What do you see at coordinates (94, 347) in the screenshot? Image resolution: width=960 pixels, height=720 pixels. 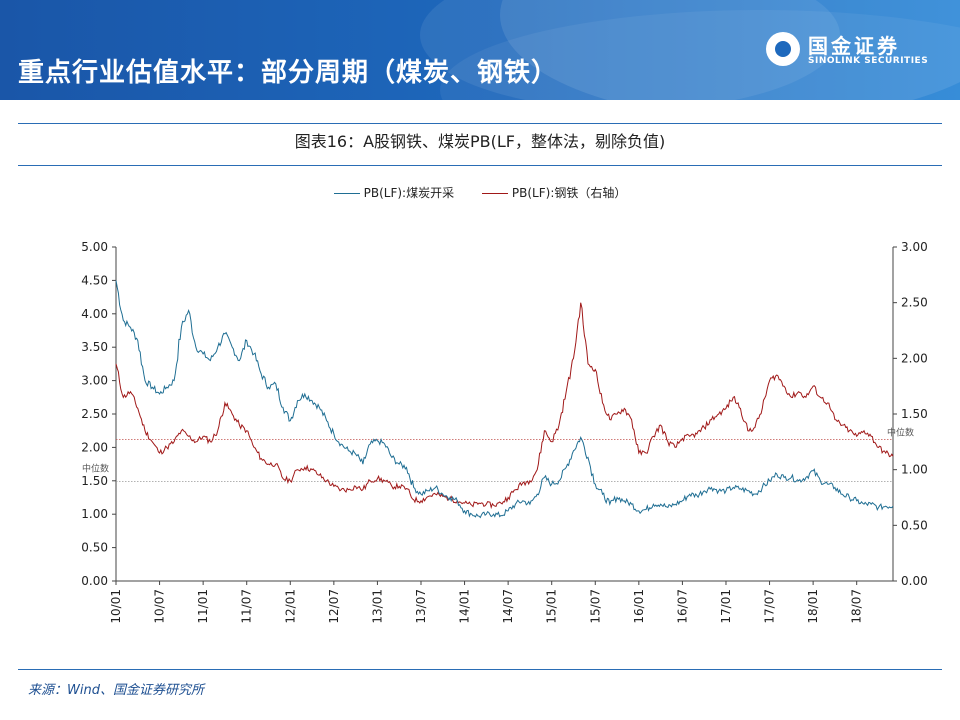 I see `y-left-tick-label: 3.50` at bounding box center [94, 347].